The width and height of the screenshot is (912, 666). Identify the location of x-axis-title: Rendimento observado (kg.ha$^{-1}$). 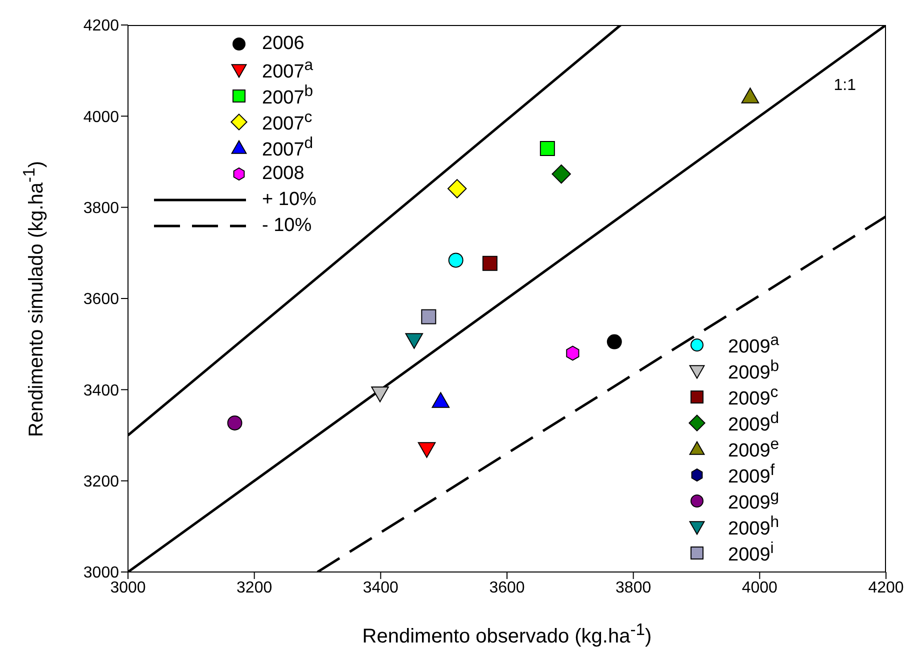
(507, 634).